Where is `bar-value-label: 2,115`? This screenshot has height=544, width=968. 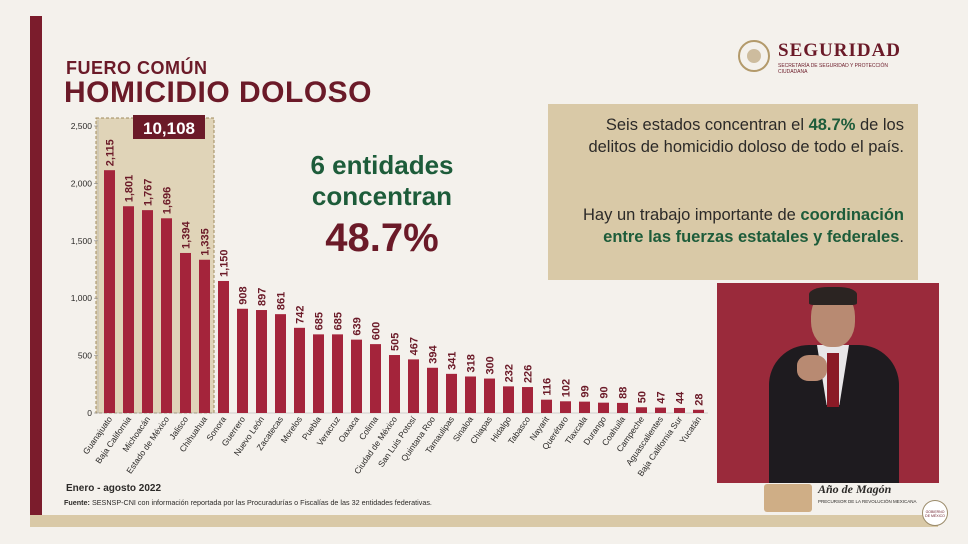
bar-value-label: 2,115 is located at coordinates (111, 152).